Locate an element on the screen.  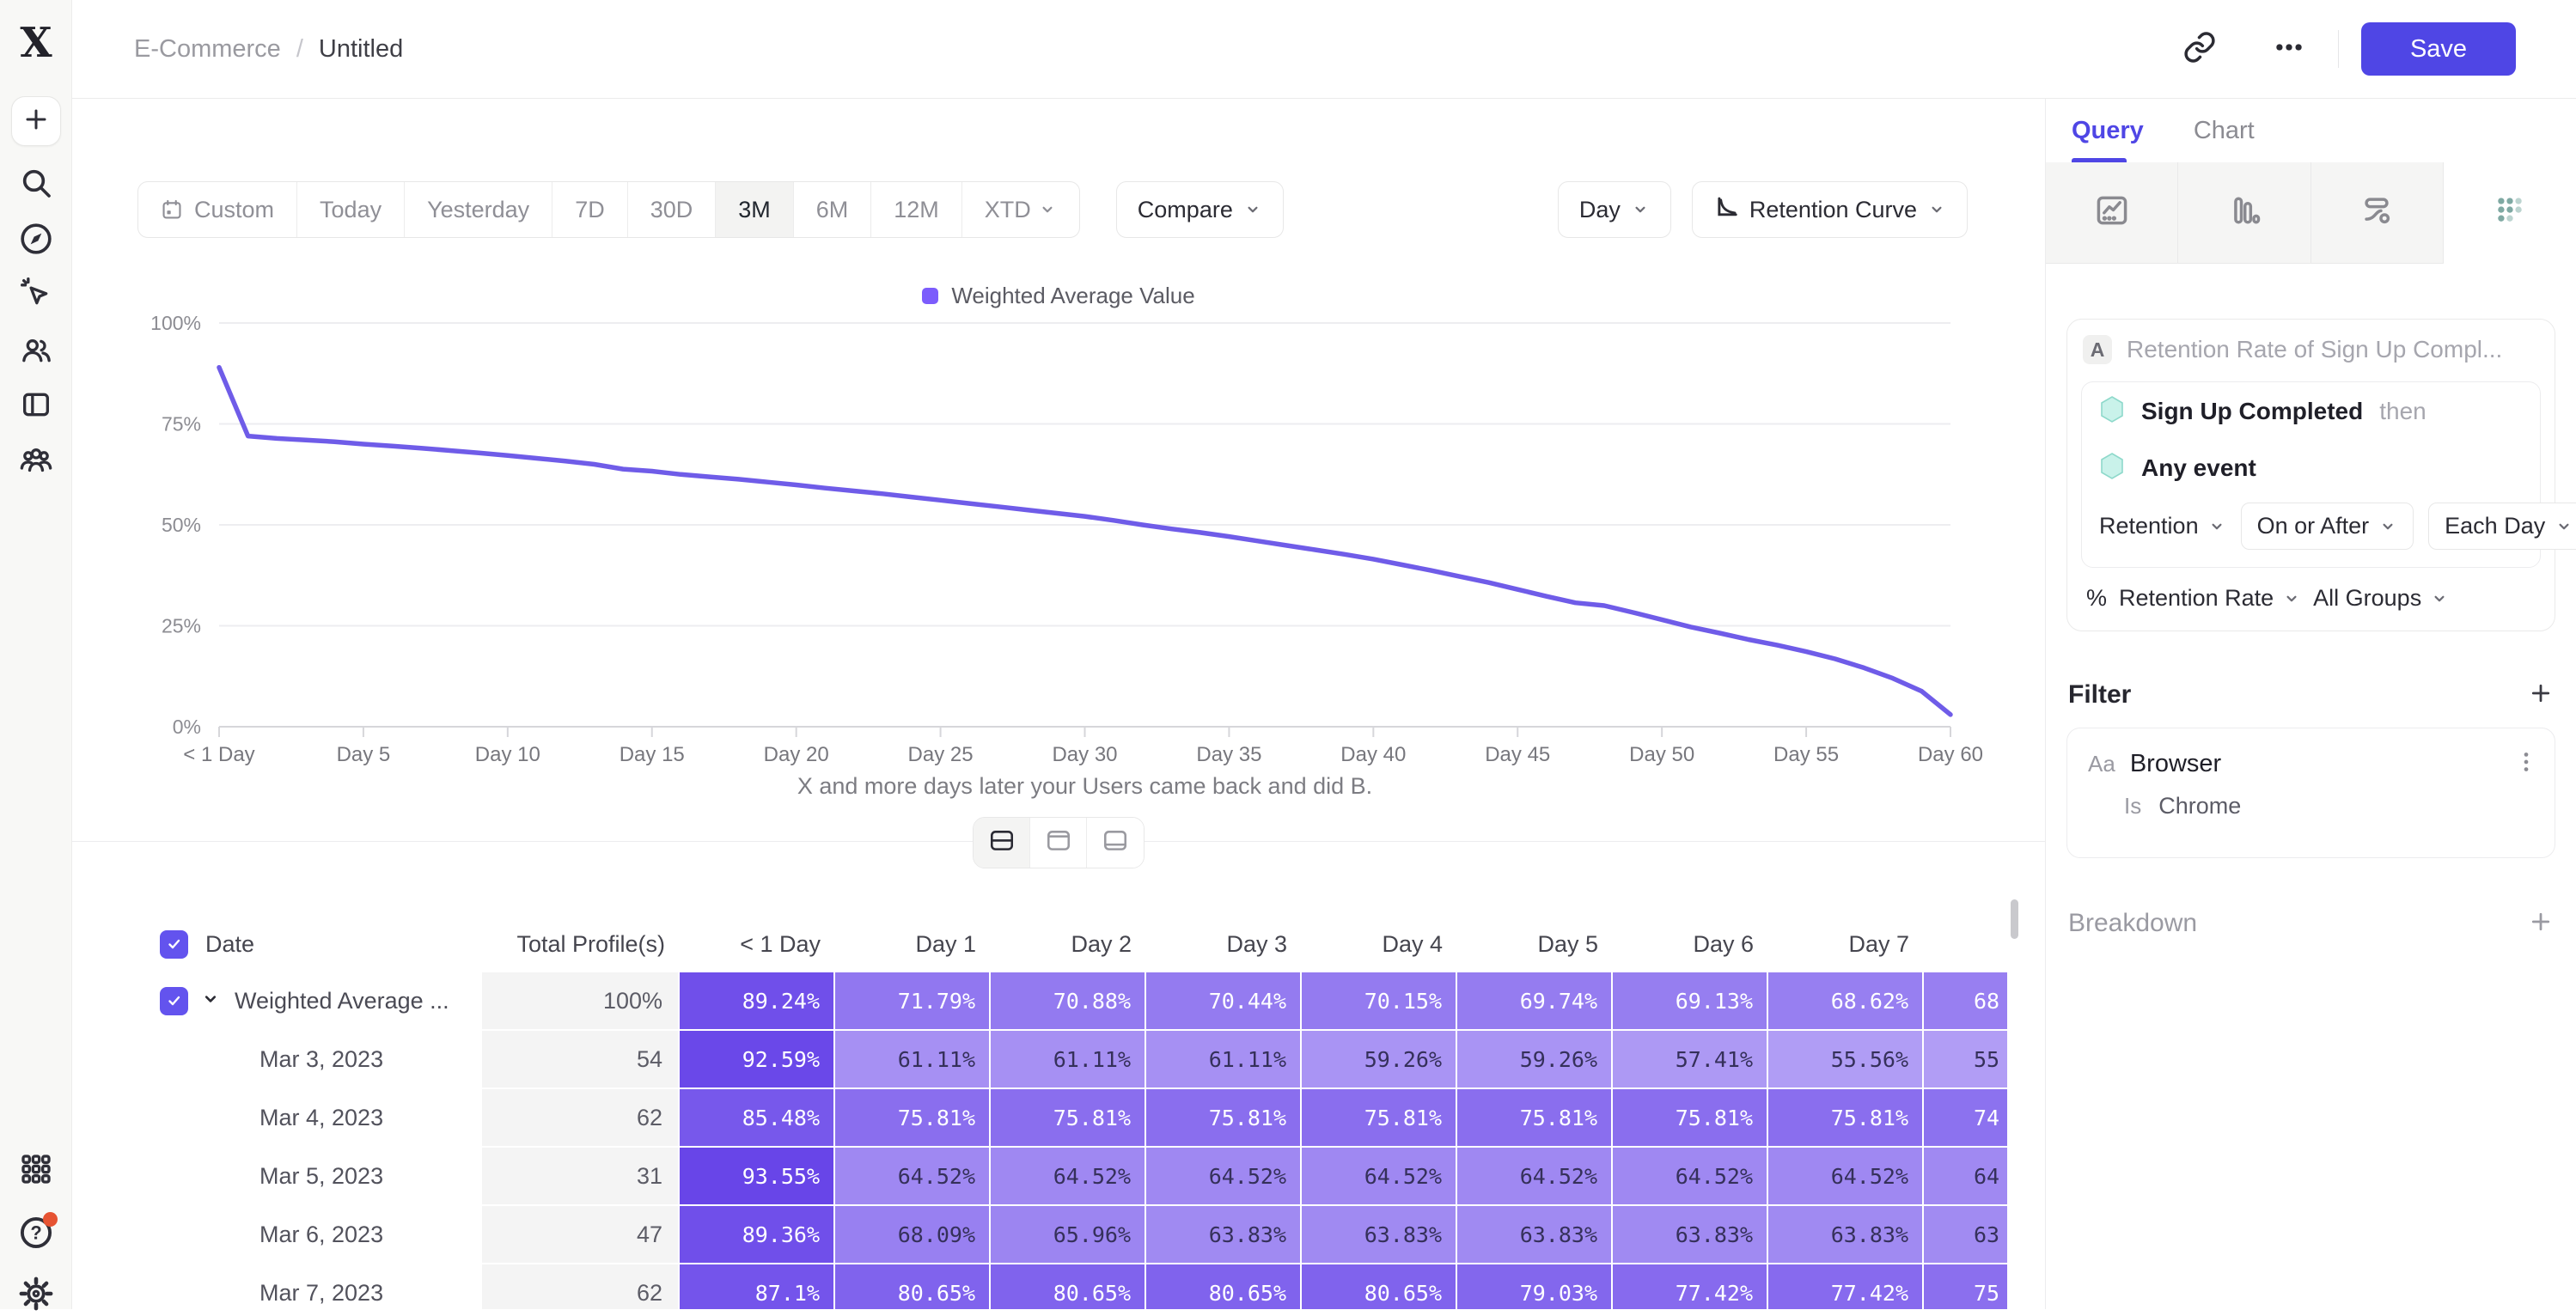
chart-only-view-button is located at coordinates (1058, 843).